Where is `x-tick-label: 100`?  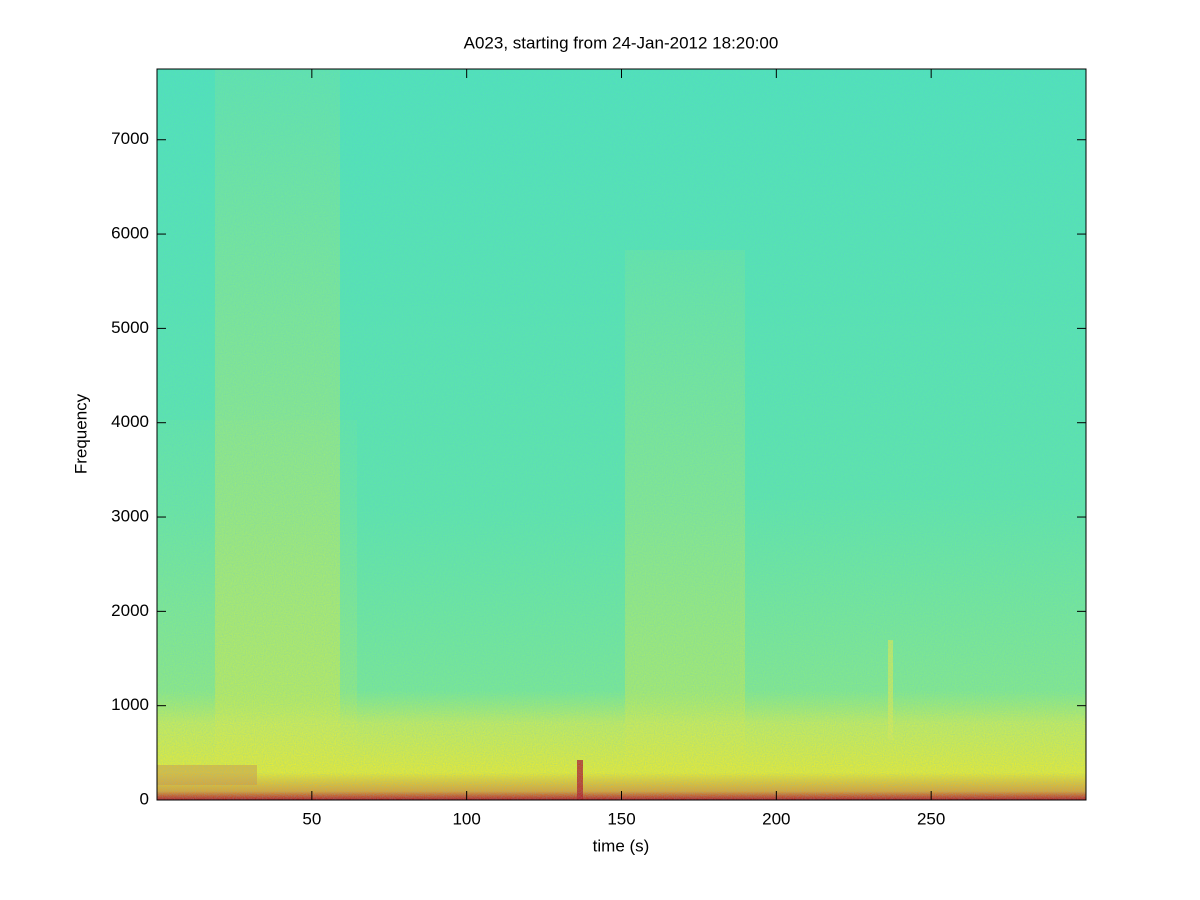
x-tick-label: 100 is located at coordinates (466, 818).